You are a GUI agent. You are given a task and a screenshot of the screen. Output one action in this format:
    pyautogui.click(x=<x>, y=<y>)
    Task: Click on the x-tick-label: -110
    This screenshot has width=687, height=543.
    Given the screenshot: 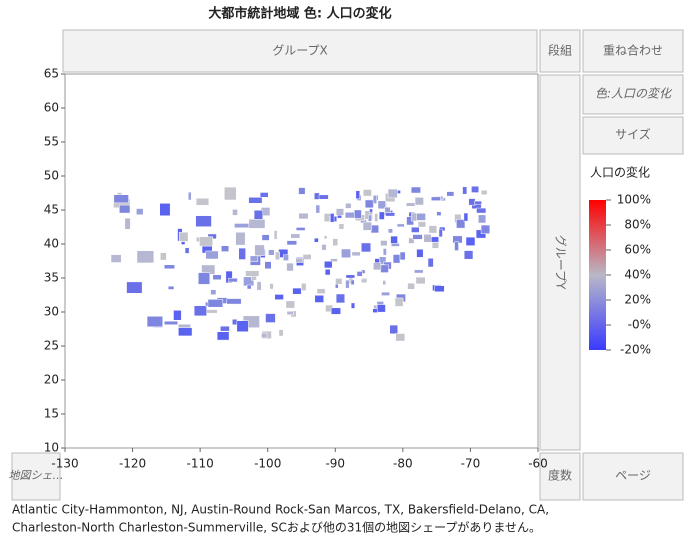 What is the action you would take?
    pyautogui.click(x=200, y=464)
    